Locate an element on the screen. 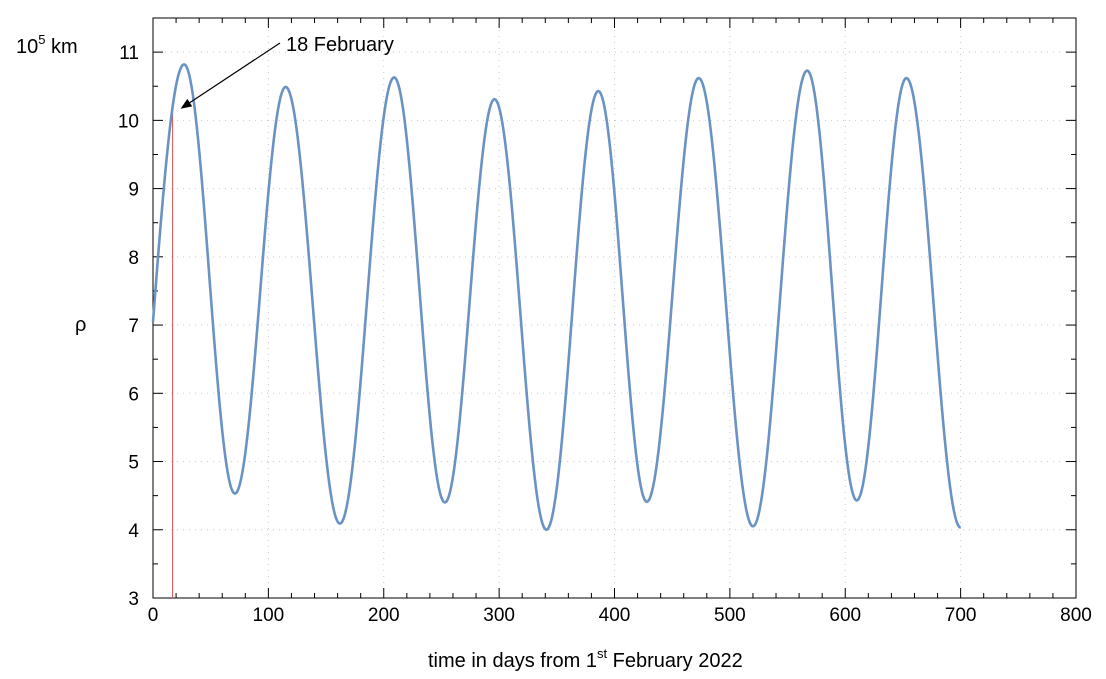  annotation-arrow is located at coordinates (235, 73).